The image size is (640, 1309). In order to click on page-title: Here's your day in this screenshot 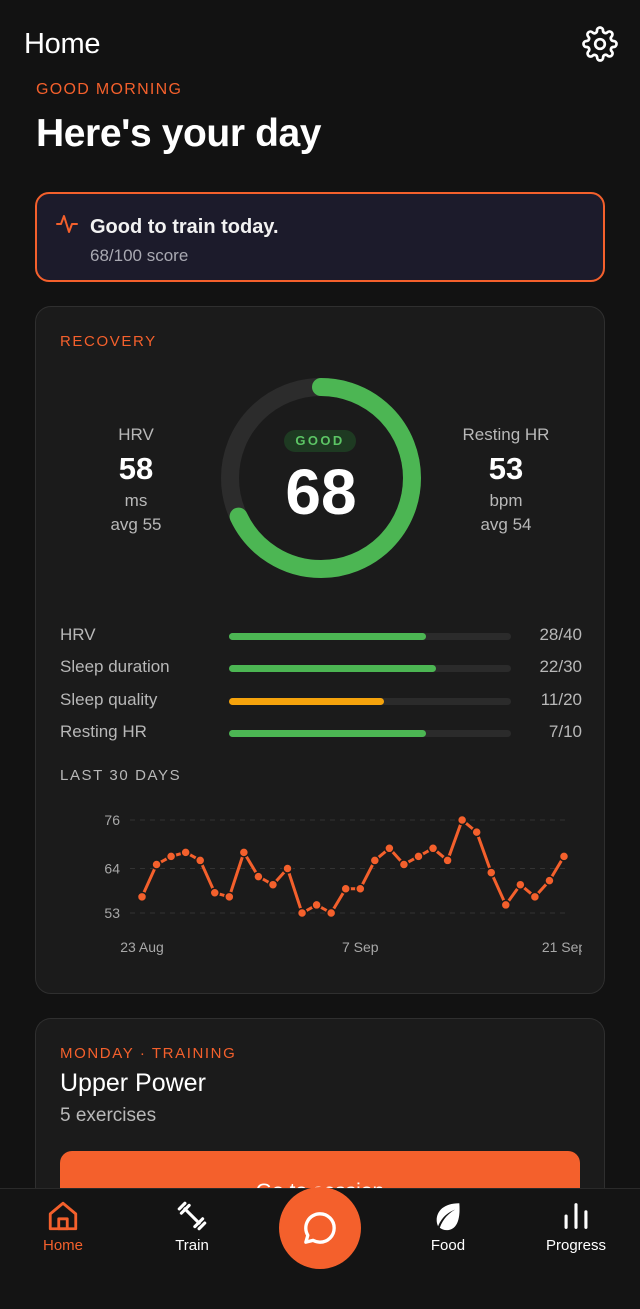, I will do `click(179, 133)`.